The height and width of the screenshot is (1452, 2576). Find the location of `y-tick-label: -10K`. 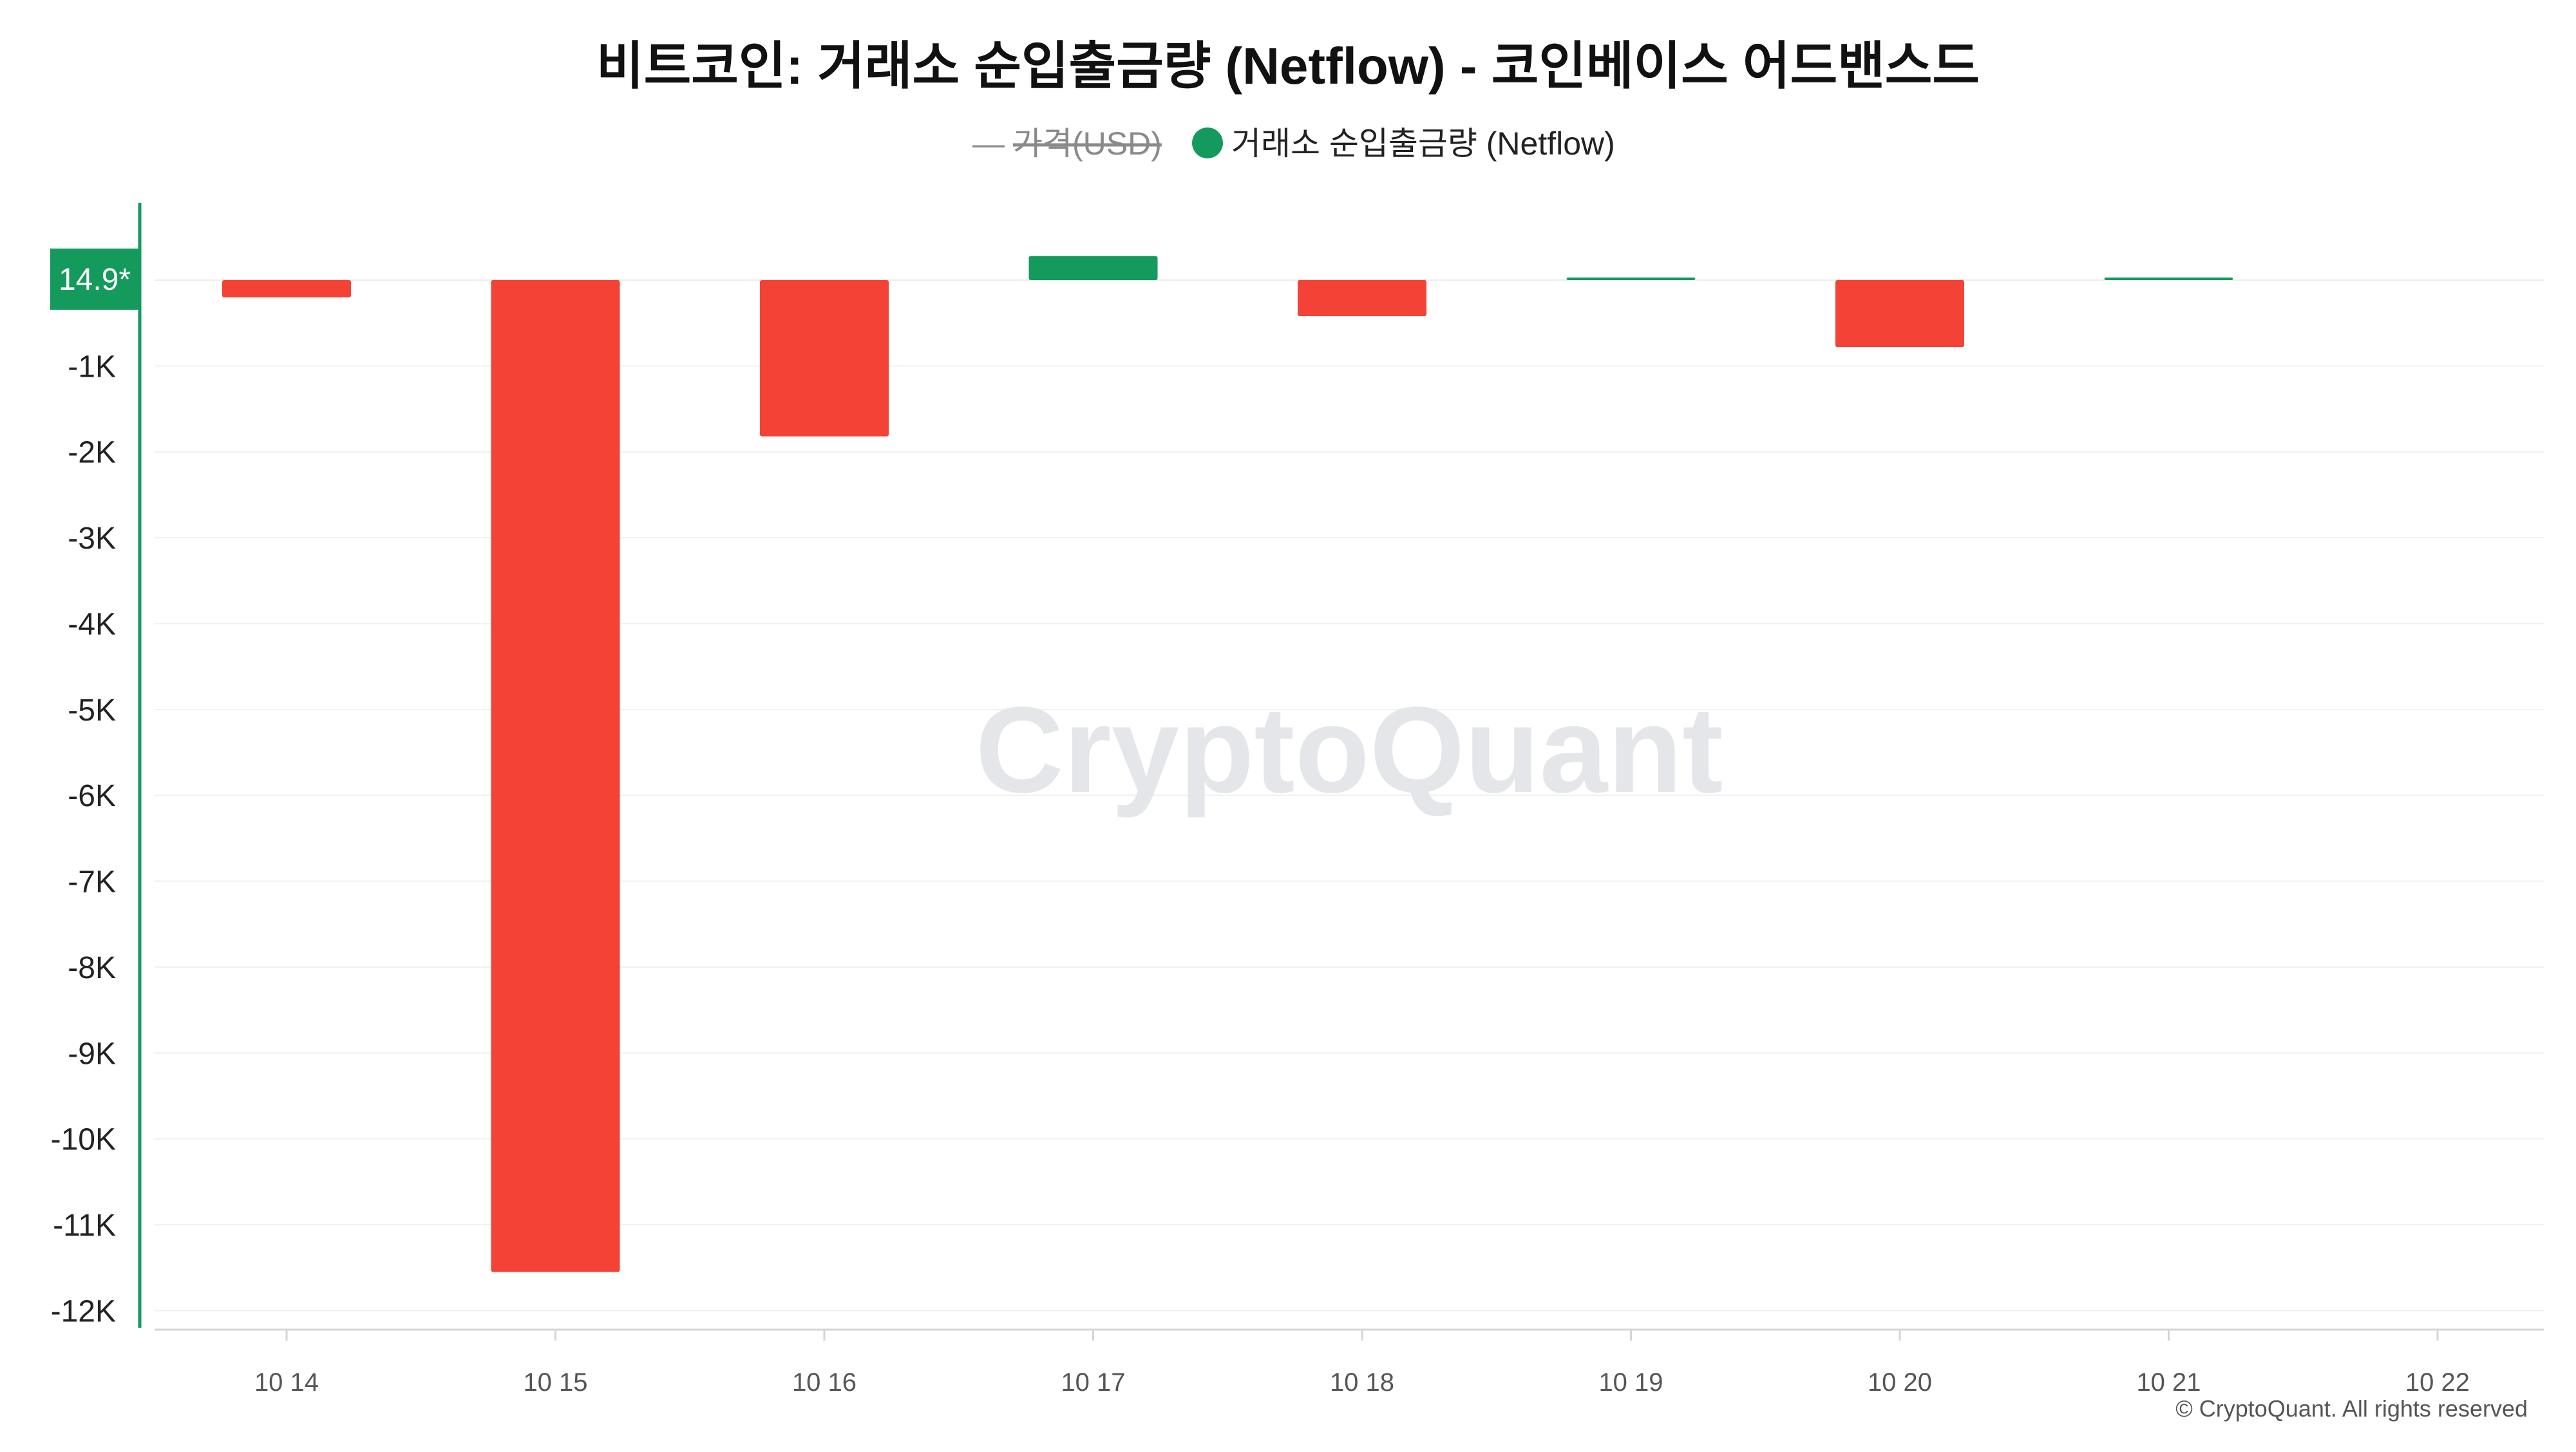

y-tick-label: -10K is located at coordinates (83, 1140).